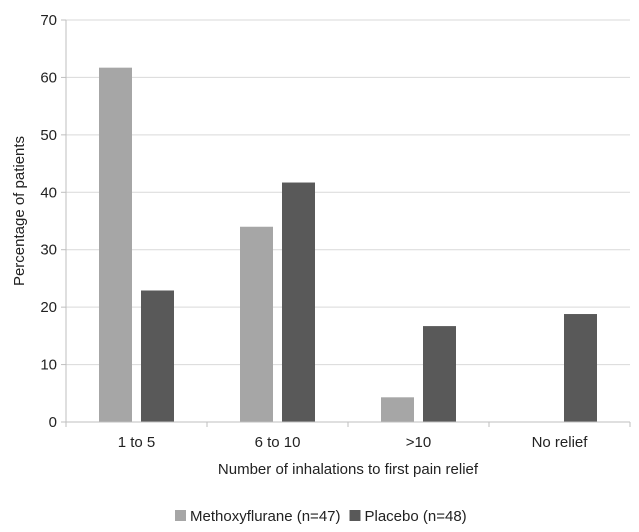  What do you see at coordinates (48, 192) in the screenshot?
I see `y-tick-label: 40` at bounding box center [48, 192].